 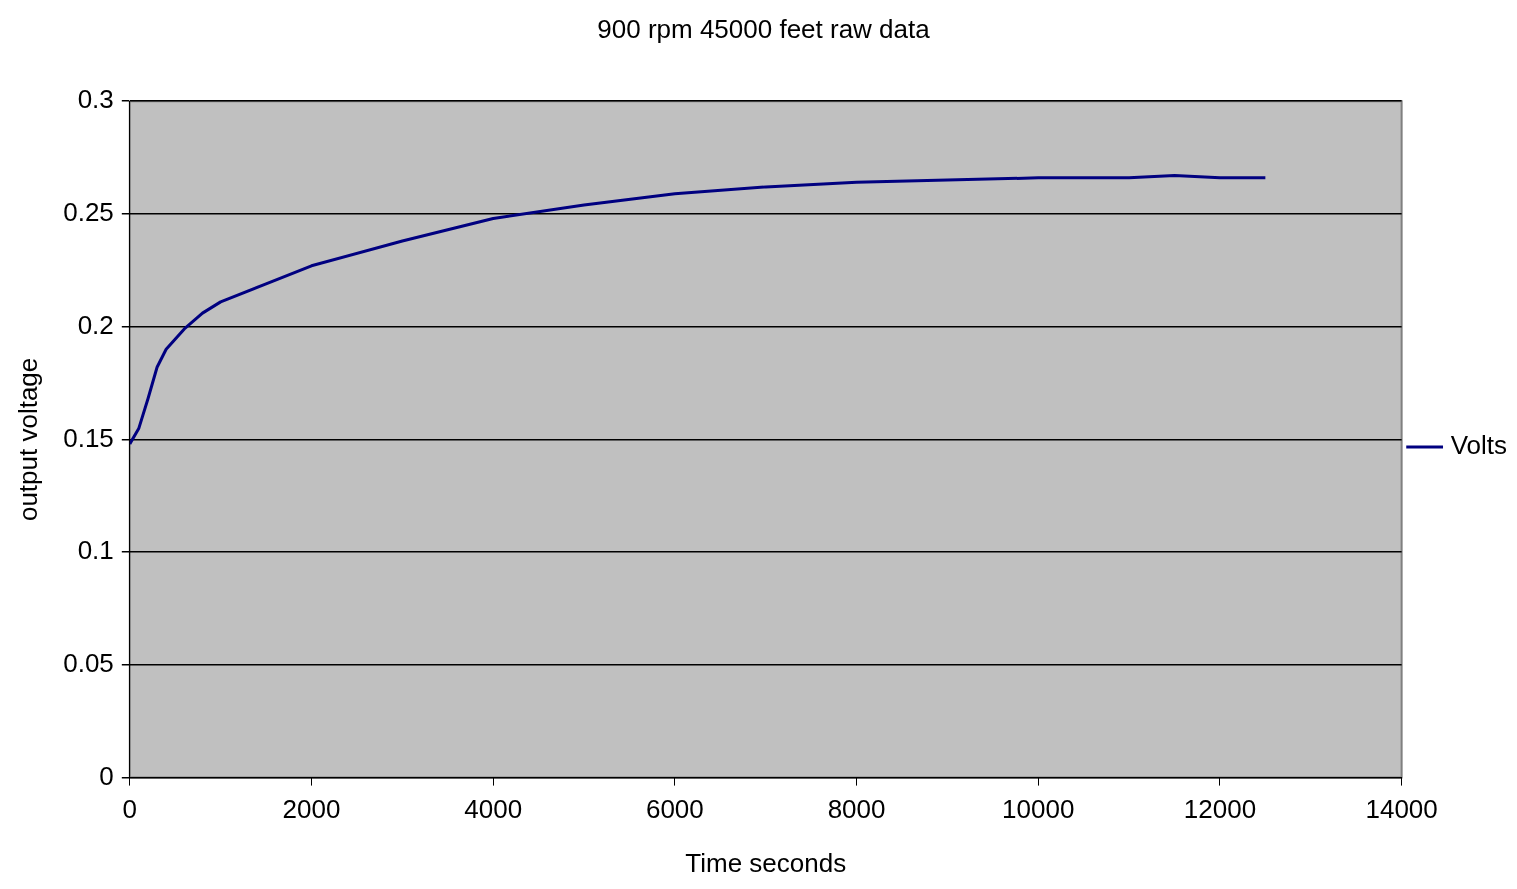 What do you see at coordinates (1479, 445) in the screenshot?
I see `legend-label: Volts` at bounding box center [1479, 445].